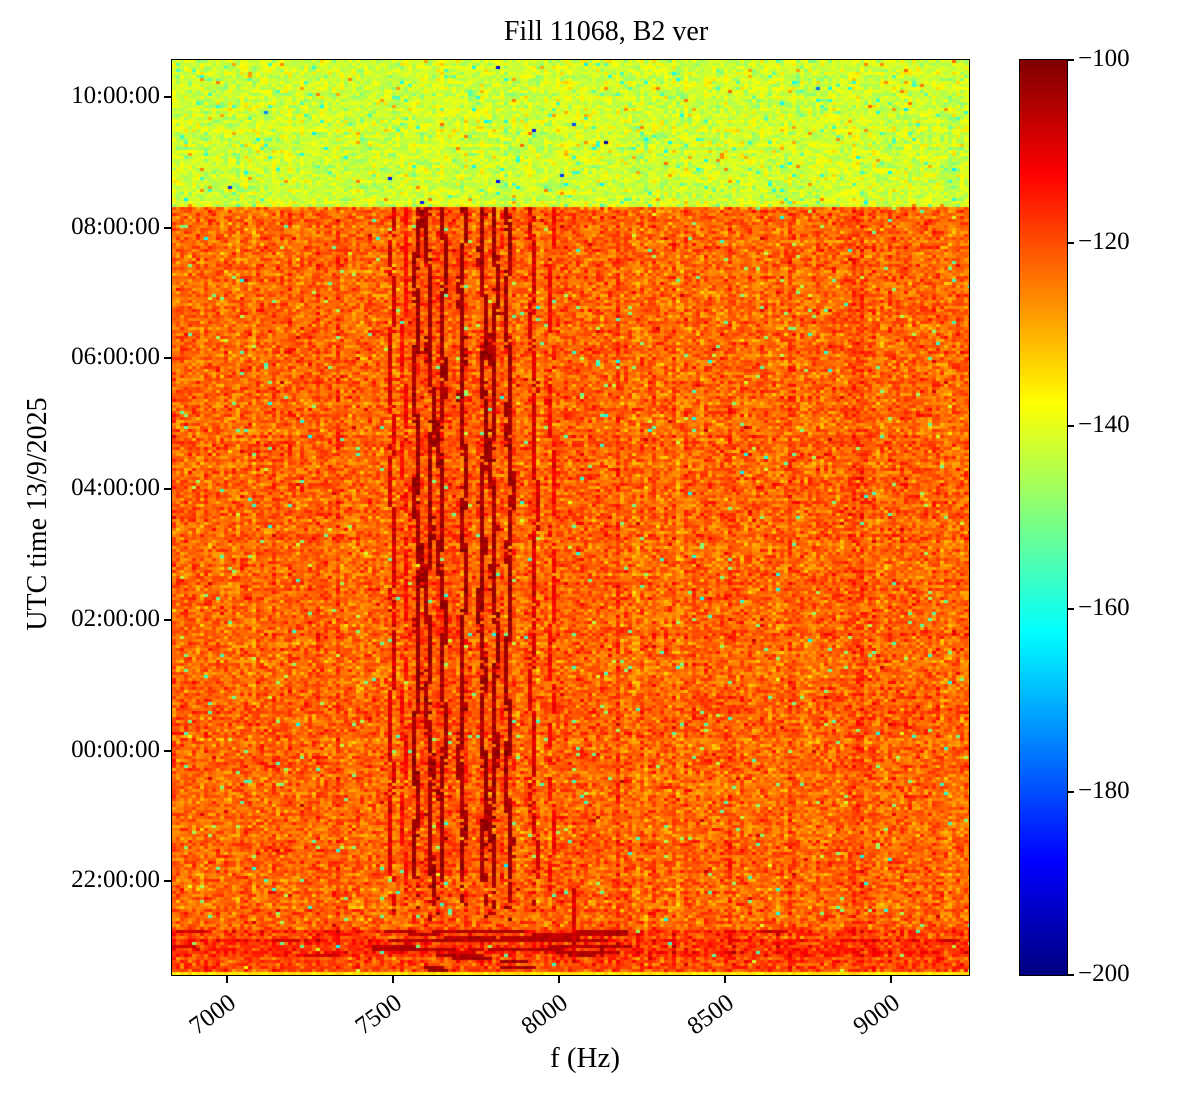  I want to click on y-tick-label: 22:00:00, so click(115, 880).